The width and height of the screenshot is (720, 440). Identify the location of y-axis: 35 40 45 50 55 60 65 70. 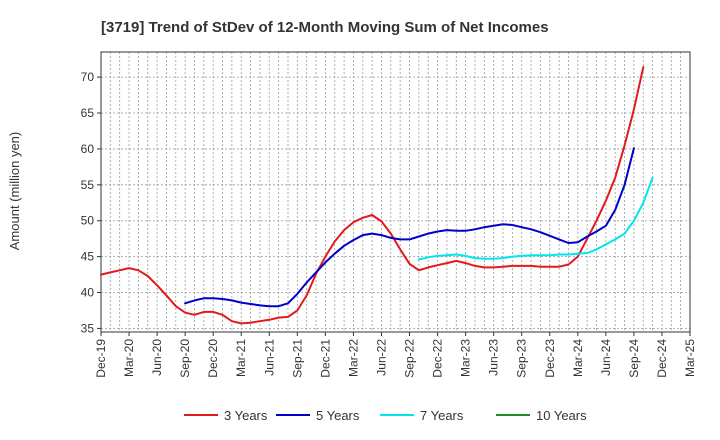
(91, 202).